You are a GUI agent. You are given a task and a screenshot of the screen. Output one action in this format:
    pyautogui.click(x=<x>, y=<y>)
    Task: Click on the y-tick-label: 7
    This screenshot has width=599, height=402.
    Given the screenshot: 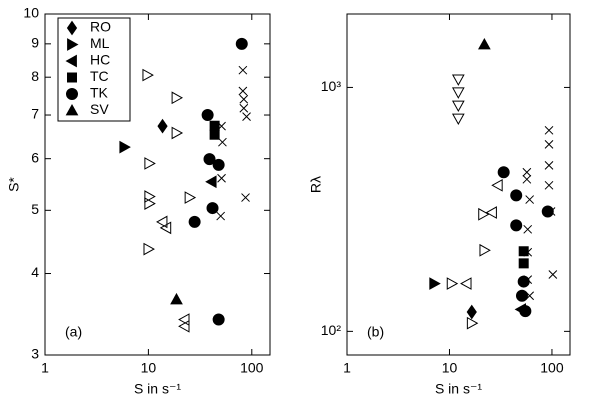 What is the action you would take?
    pyautogui.click(x=35, y=114)
    